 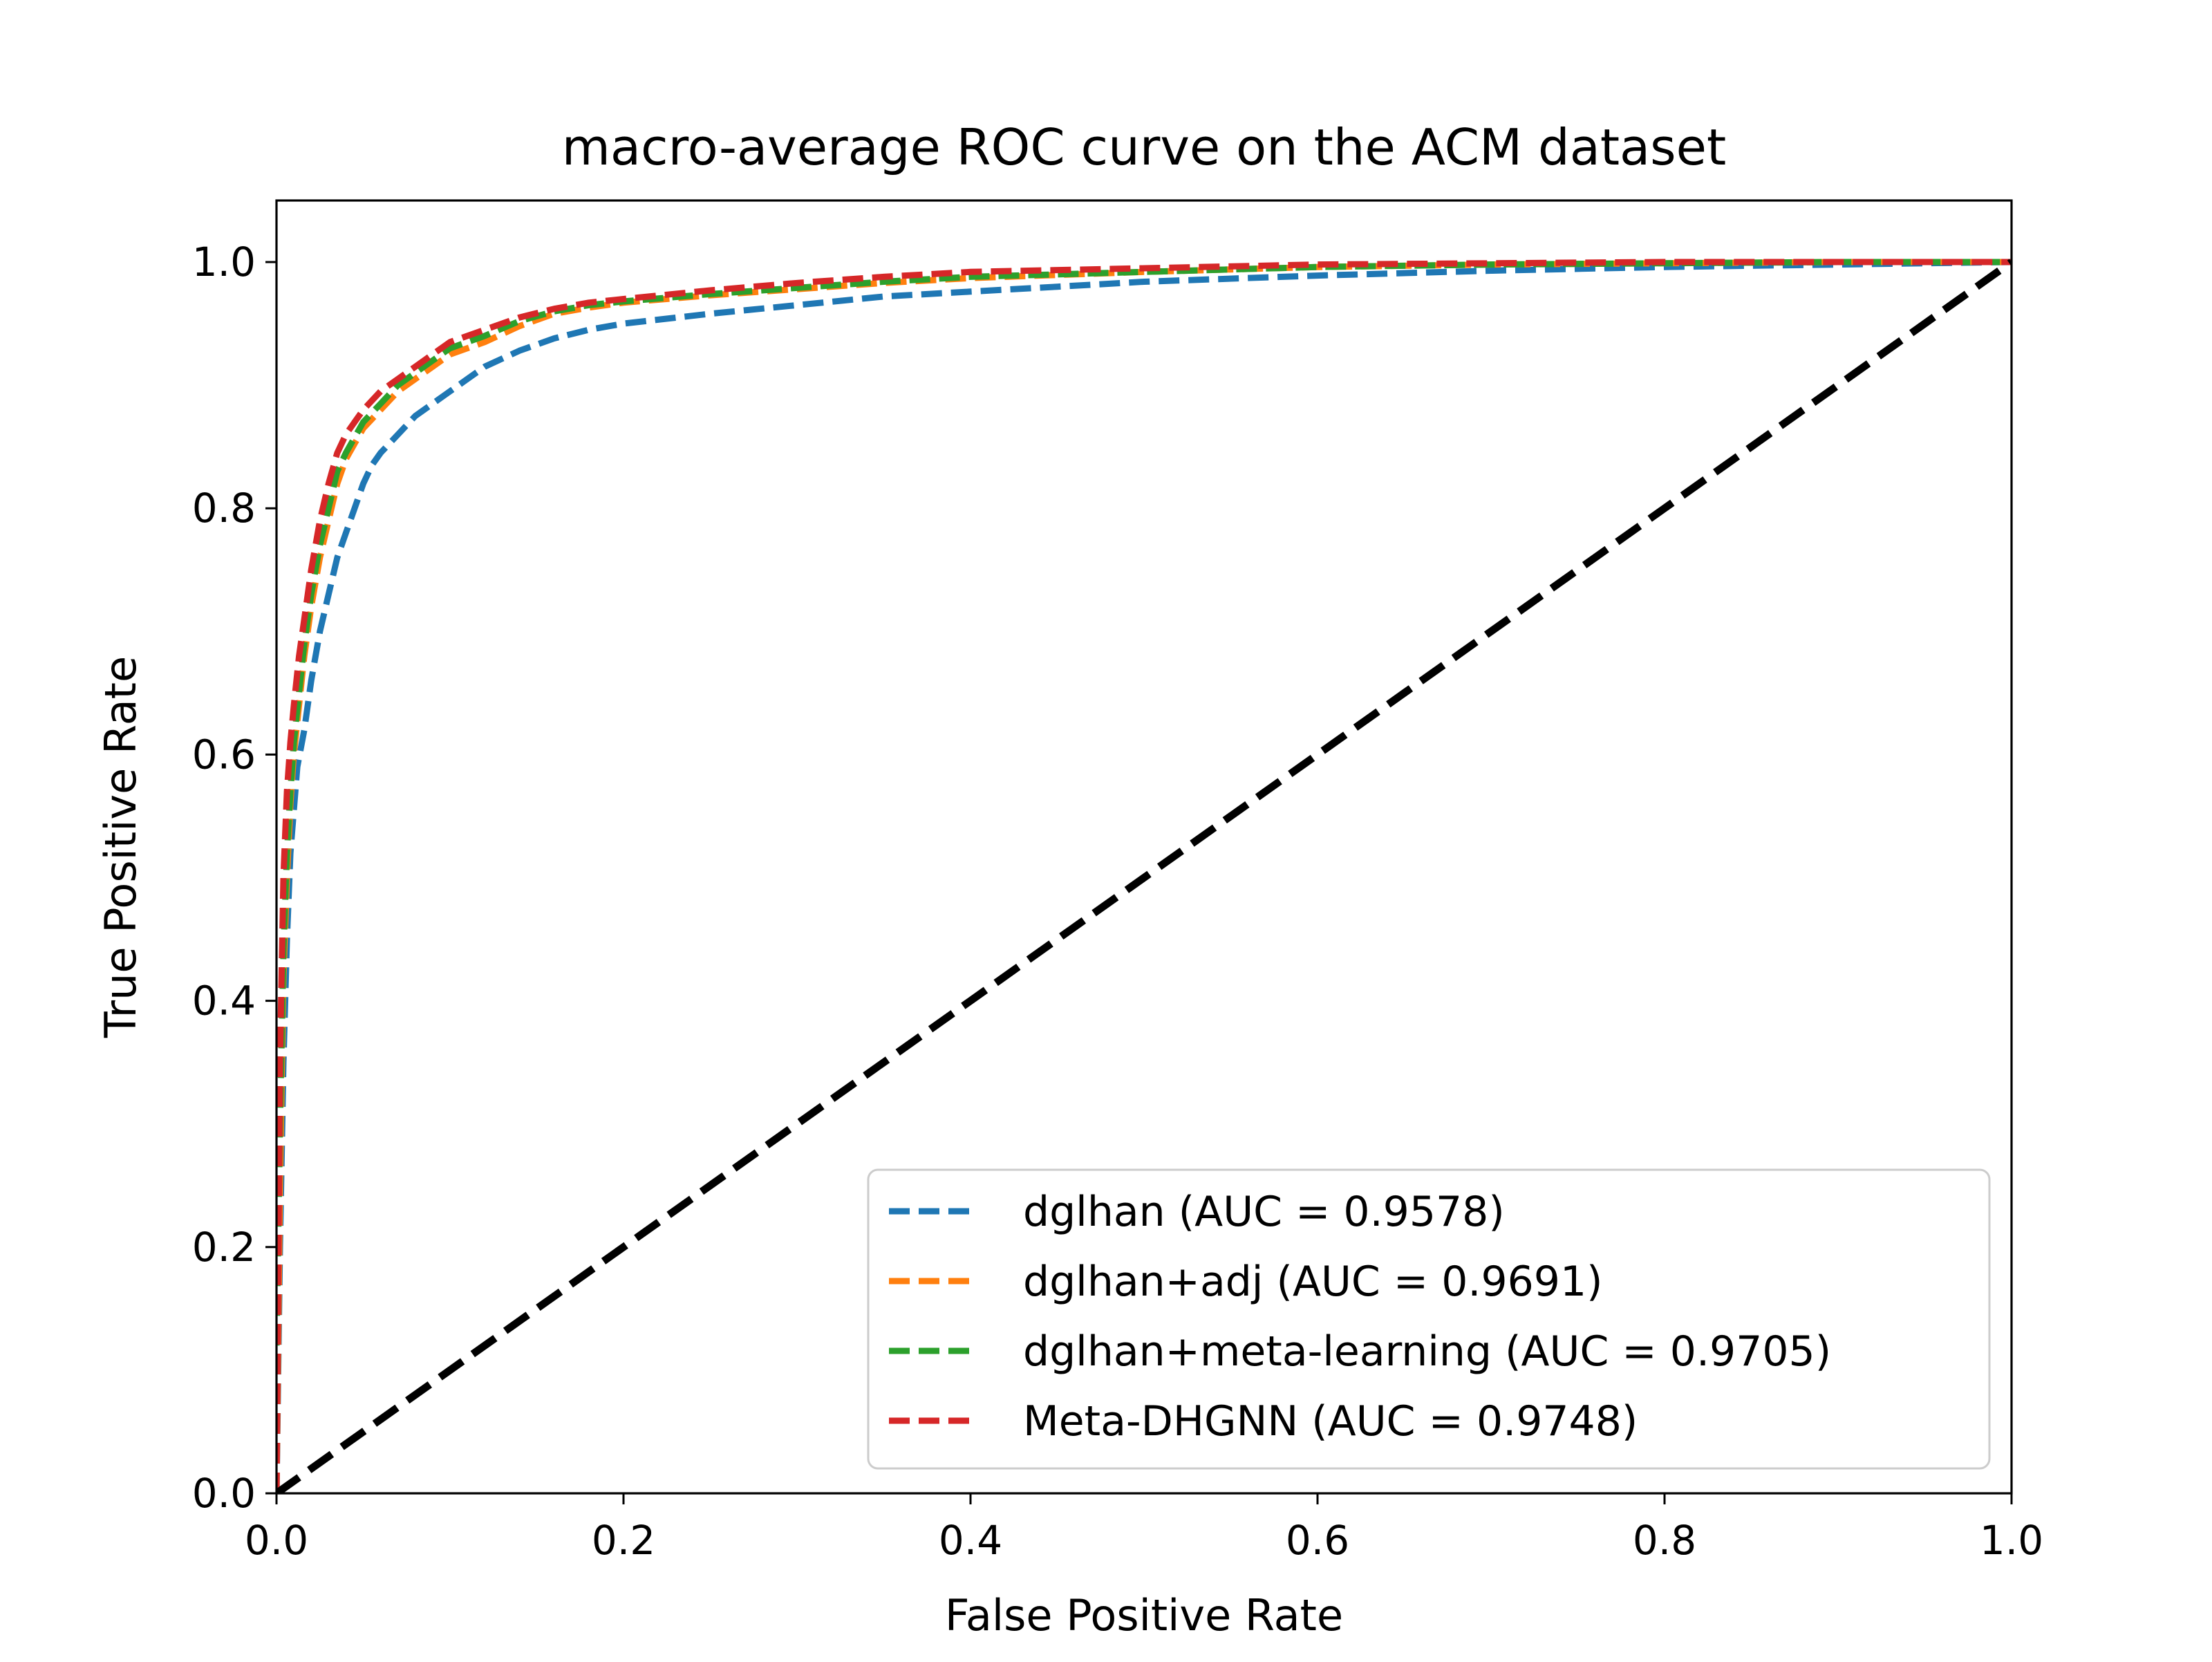 I want to click on legend-label: dglhan (AUC = 0.9578), so click(x=1264, y=1212).